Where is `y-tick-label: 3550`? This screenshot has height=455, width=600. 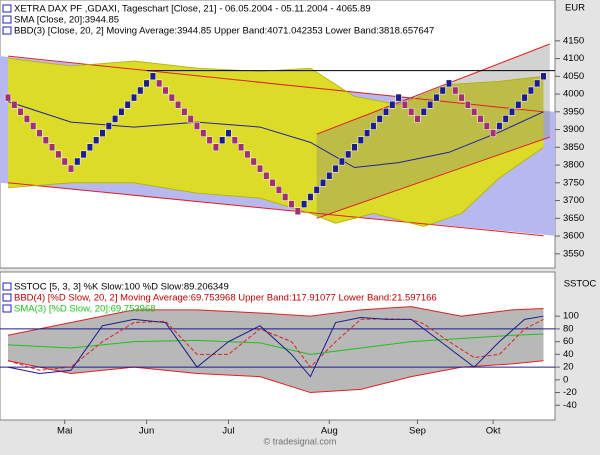 y-tick-label: 3550 is located at coordinates (573, 253).